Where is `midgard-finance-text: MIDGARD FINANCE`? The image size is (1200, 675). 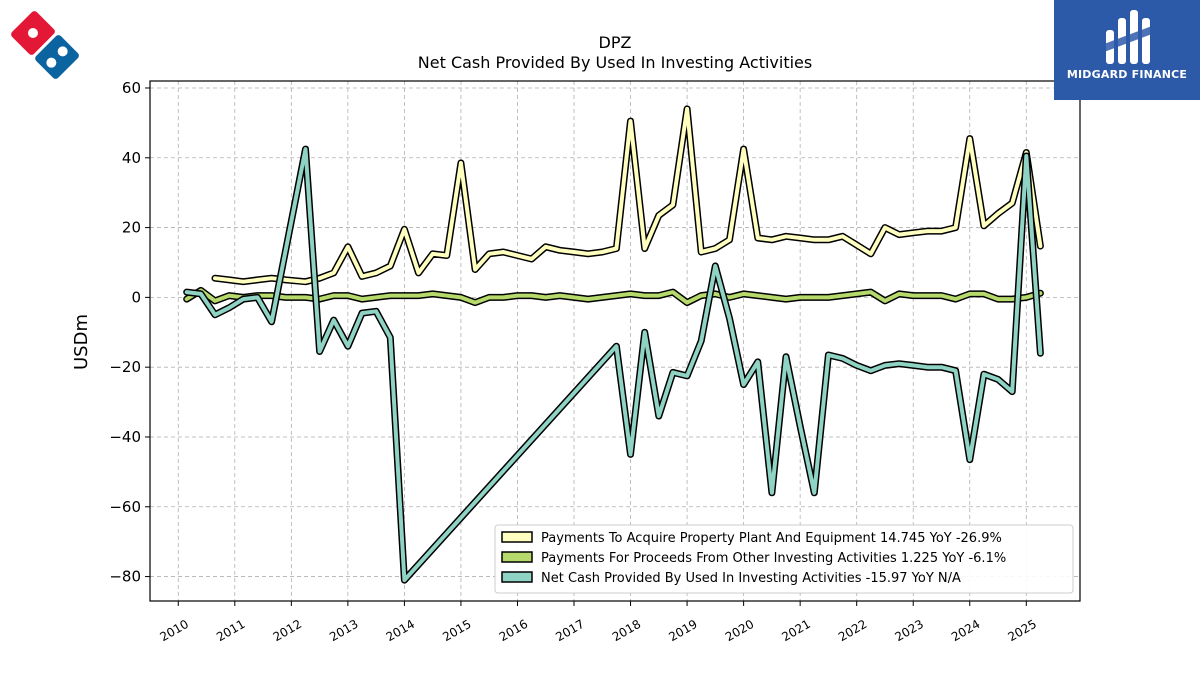
midgard-finance-text: MIDGARD FINANCE is located at coordinates (1127, 74).